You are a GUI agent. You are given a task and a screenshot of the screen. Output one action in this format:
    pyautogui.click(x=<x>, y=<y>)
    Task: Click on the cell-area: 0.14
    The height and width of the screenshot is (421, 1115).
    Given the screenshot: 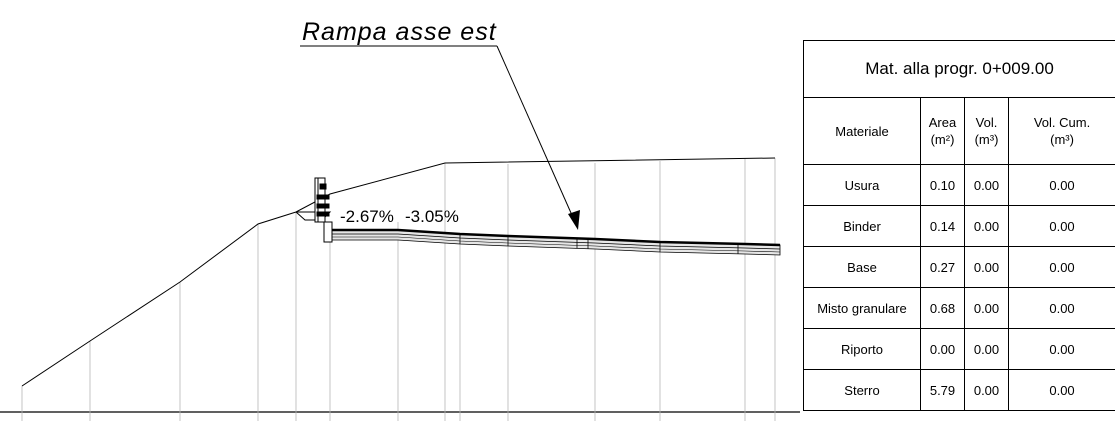 What is the action you would take?
    pyautogui.click(x=942, y=226)
    